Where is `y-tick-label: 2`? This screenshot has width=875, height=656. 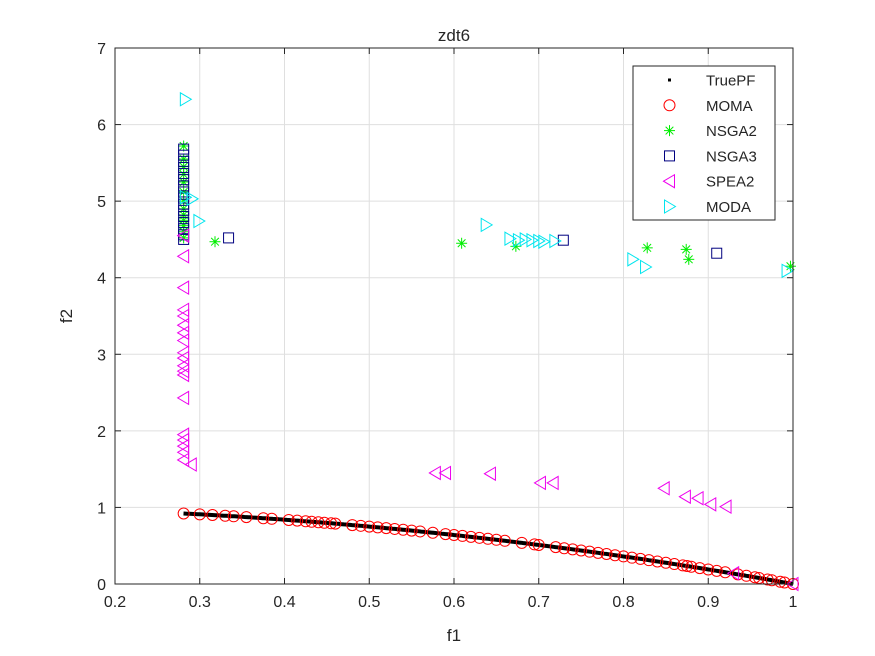 y-tick-label: 2 is located at coordinates (101, 432).